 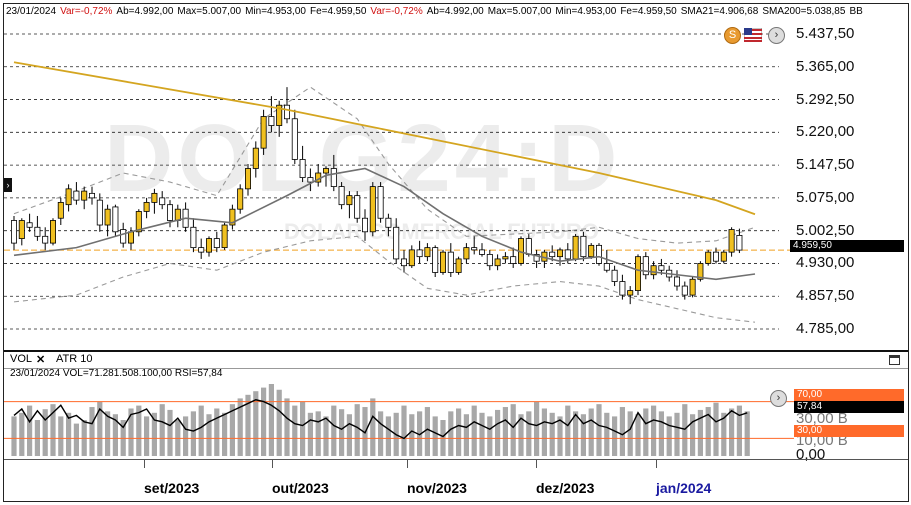 What do you see at coordinates (778, 398) in the screenshot?
I see `indicator-next-icon: ›` at bounding box center [778, 398].